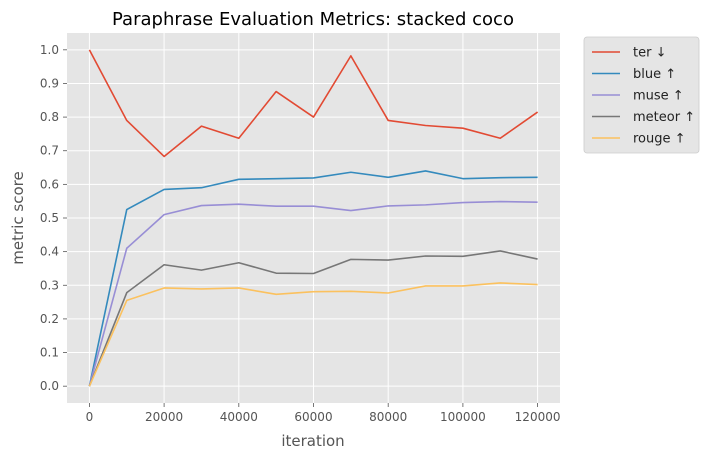  Describe the element at coordinates (49, 117) in the screenshot. I see `y-tick-label: 0.8` at that location.